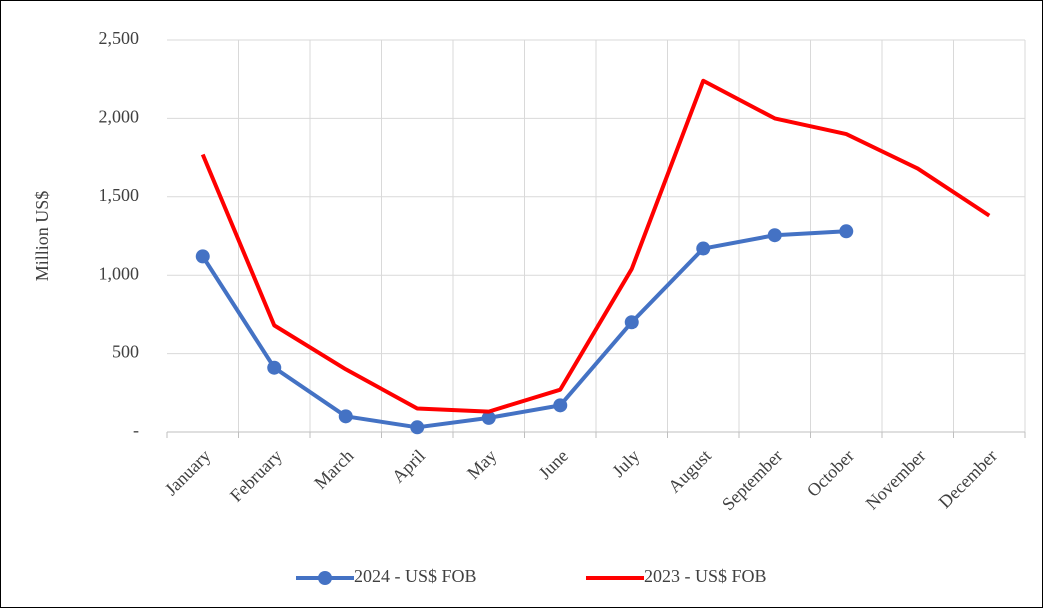 The height and width of the screenshot is (608, 1043). What do you see at coordinates (119, 38) in the screenshot?
I see `y-tick-label: 2,500` at bounding box center [119, 38].